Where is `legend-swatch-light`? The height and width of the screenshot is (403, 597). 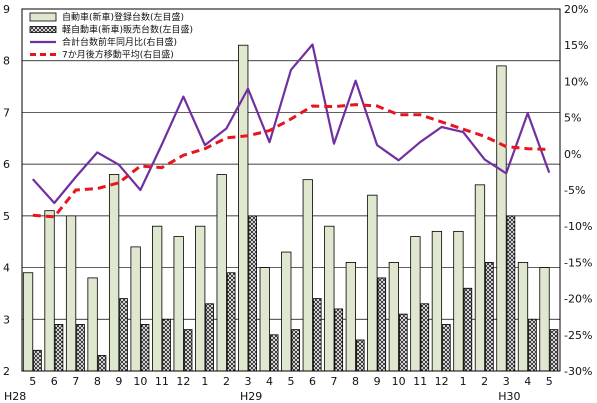
legend-swatch-light is located at coordinates (43, 29).